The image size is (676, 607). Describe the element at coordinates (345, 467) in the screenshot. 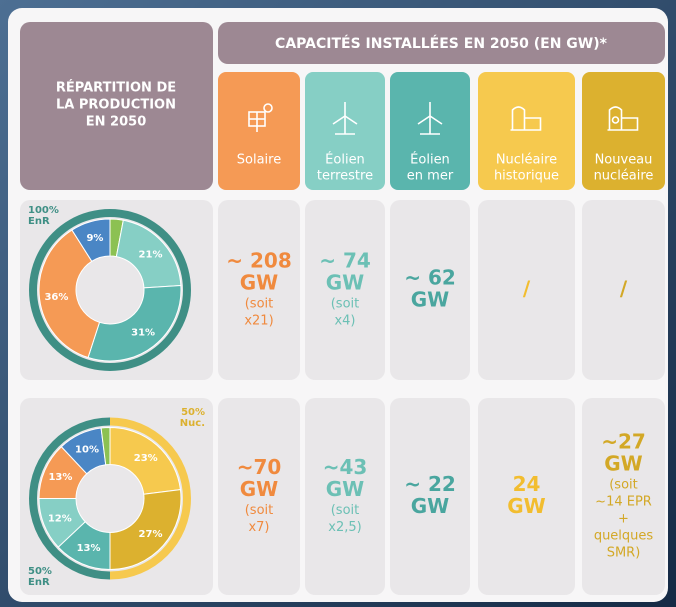

I see `capacity-value: ~43` at that location.